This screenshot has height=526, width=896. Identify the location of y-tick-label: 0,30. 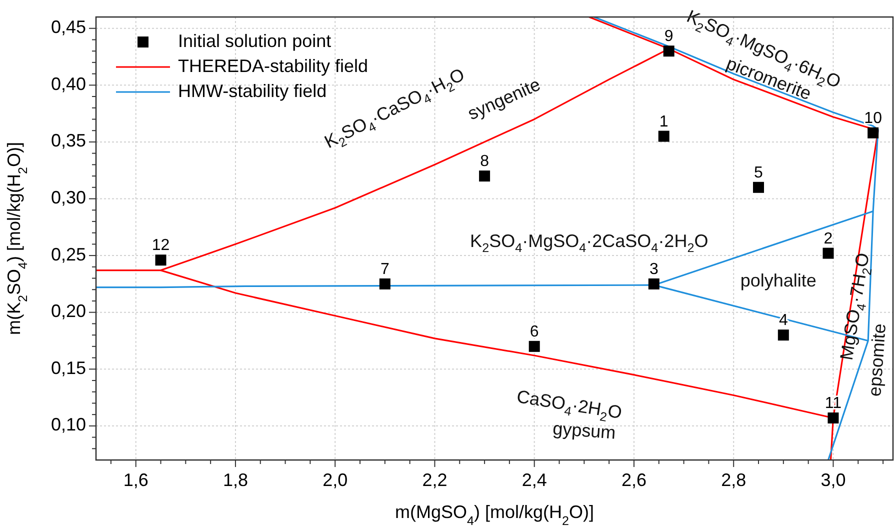
(68, 197).